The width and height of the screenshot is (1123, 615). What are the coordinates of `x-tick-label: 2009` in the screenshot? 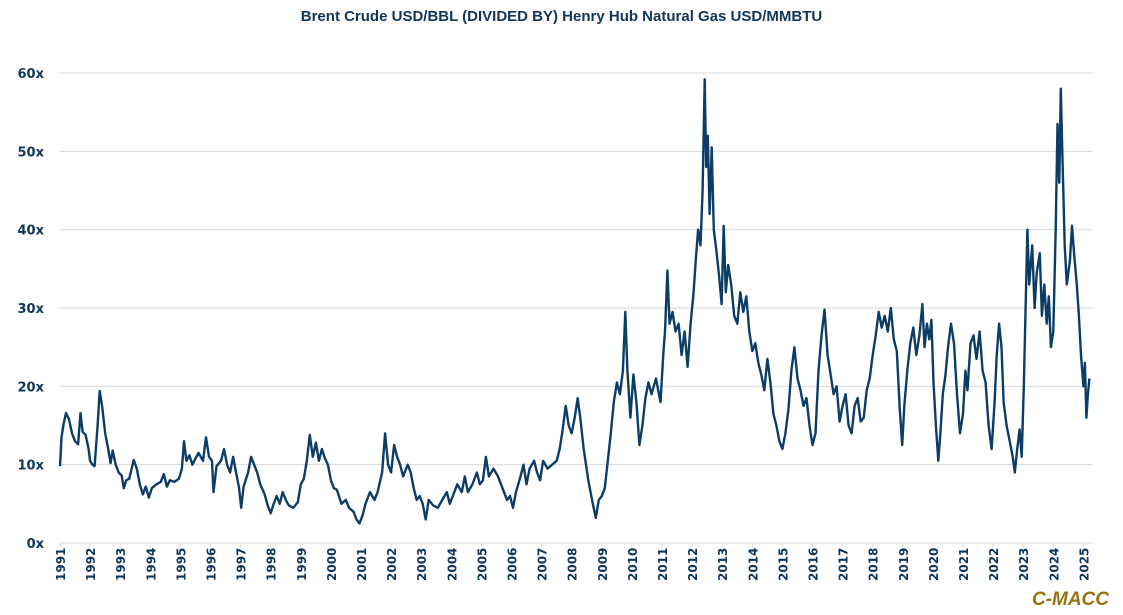 It's located at (603, 564).